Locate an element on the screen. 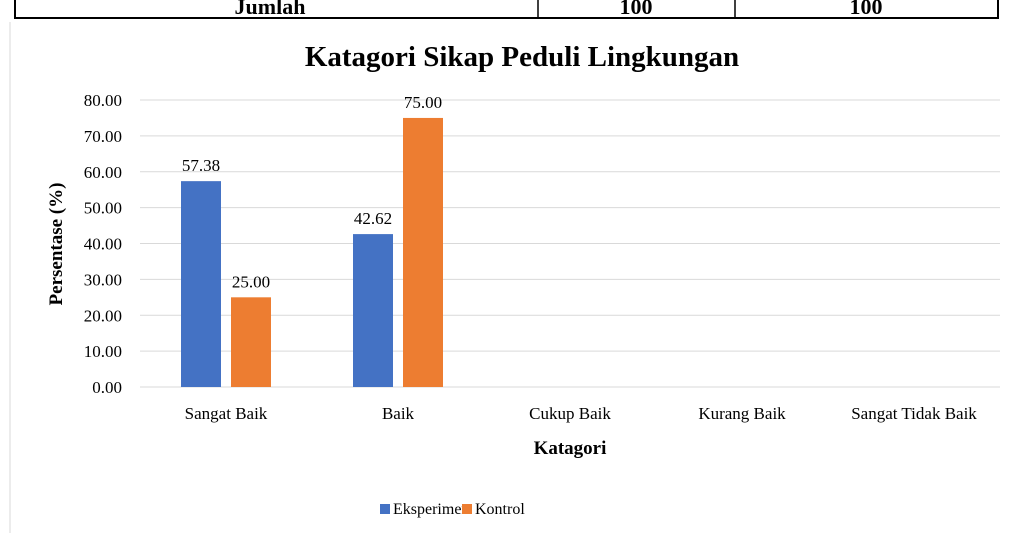  y-tick-label: 50.00 is located at coordinates (103, 208).